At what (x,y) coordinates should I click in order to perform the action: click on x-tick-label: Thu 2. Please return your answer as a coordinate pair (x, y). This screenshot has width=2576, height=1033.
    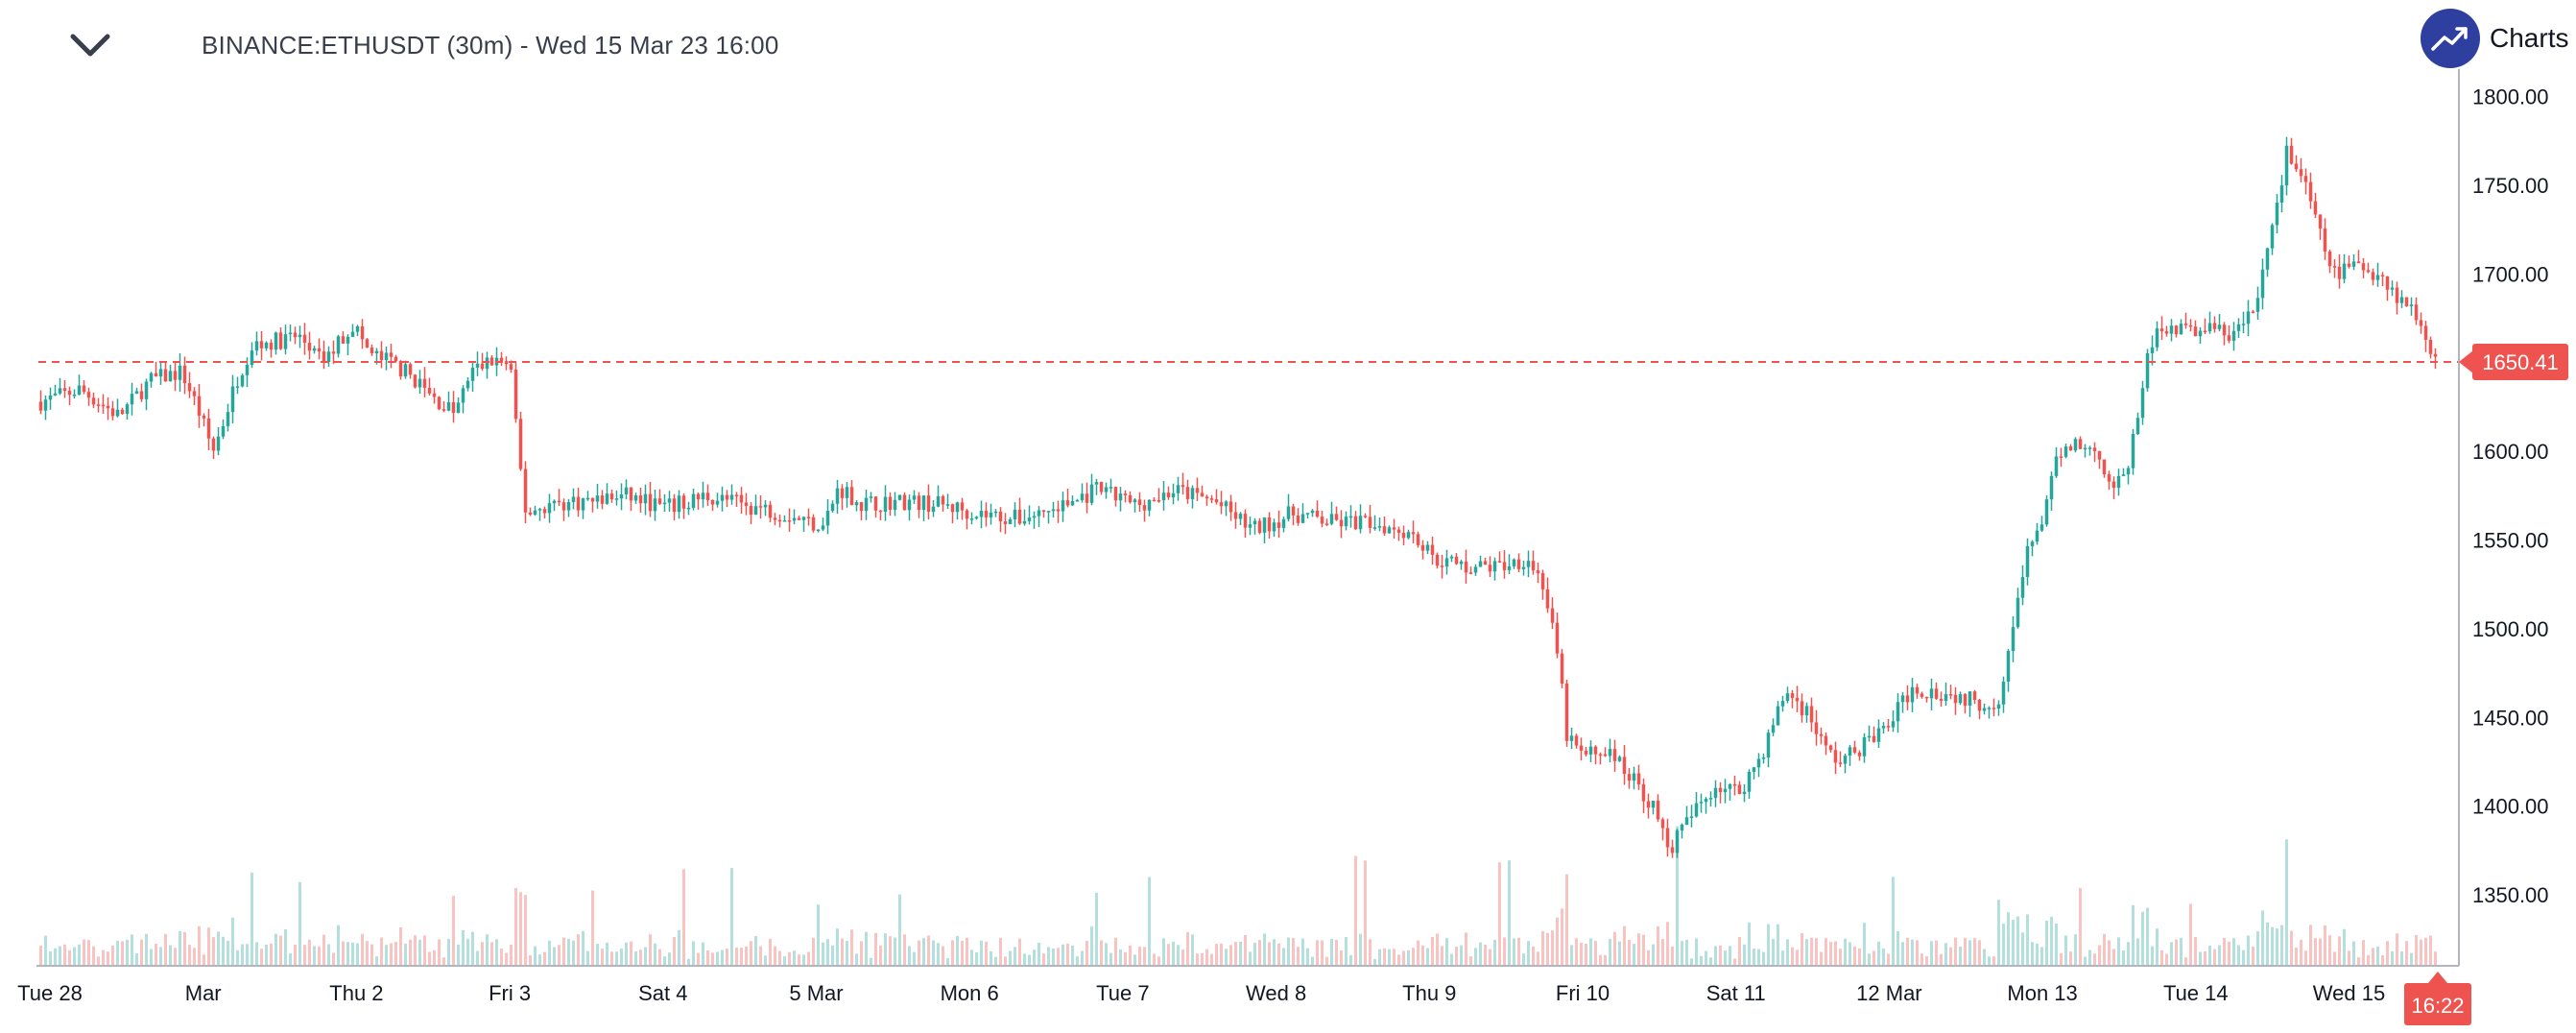
    Looking at the image, I should click on (356, 993).